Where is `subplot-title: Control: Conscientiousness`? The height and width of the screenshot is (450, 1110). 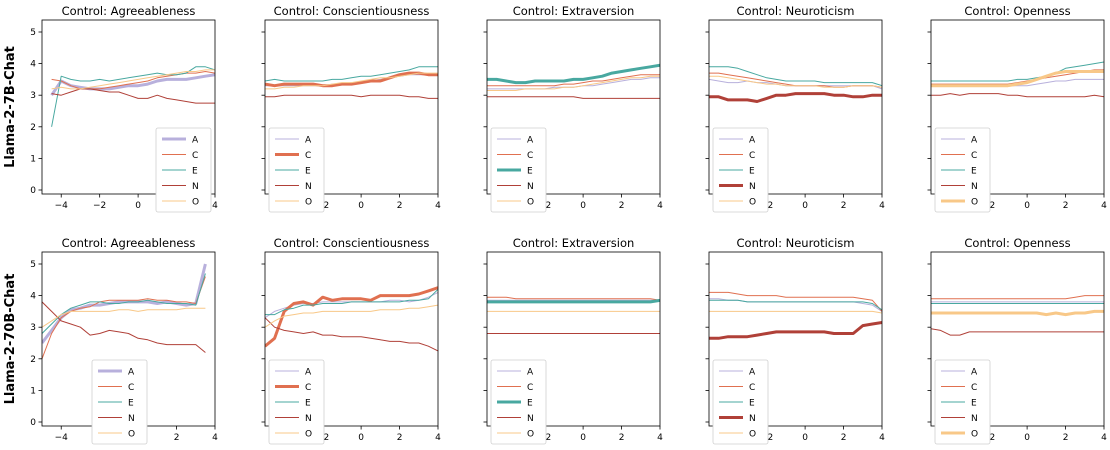 subplot-title: Control: Conscientiousness is located at coordinates (352, 11).